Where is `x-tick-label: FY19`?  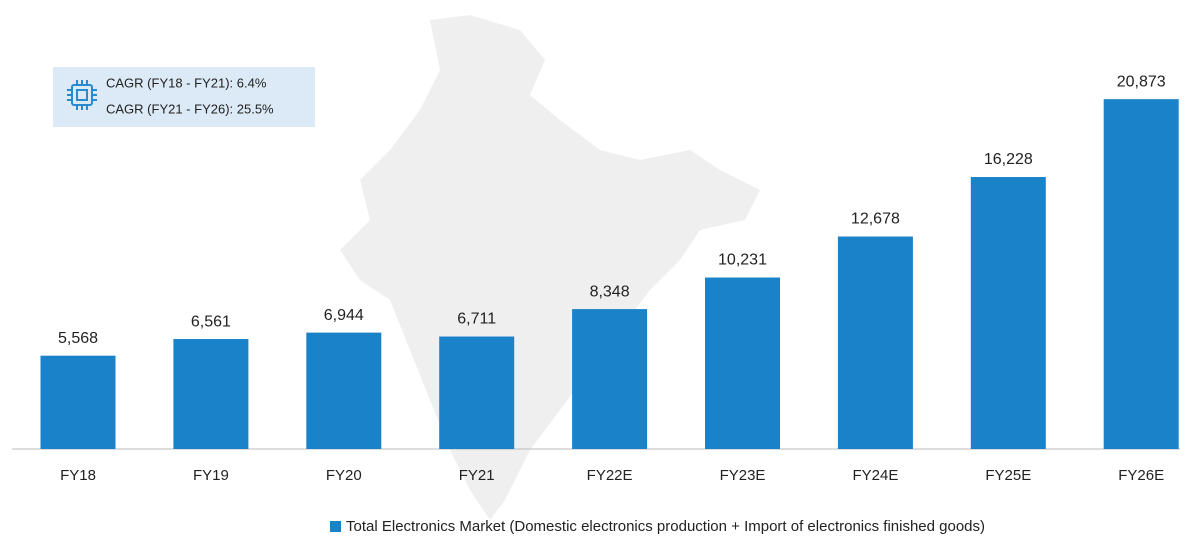
x-tick-label: FY19 is located at coordinates (211, 475).